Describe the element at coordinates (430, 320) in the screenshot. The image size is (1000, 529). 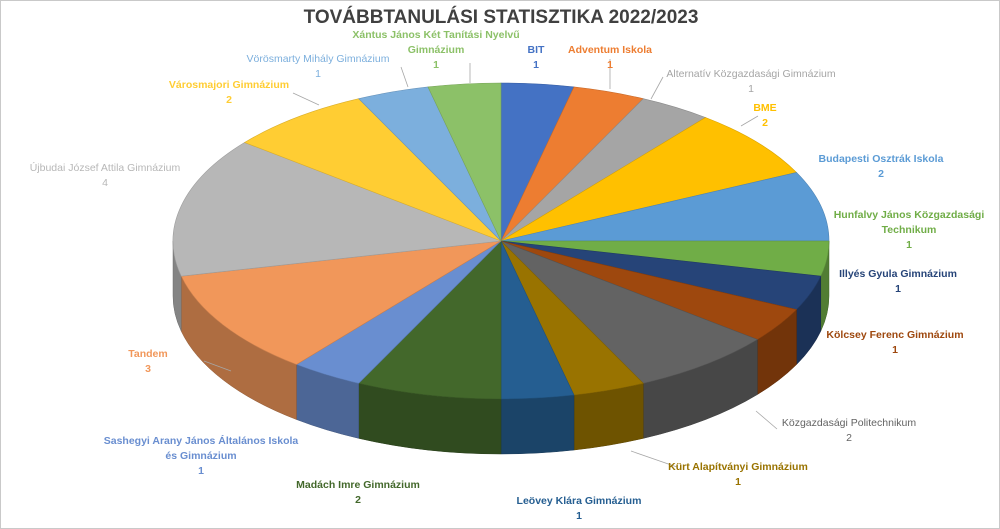
I see `pie-slice-madach-imre-gimnazium` at that location.